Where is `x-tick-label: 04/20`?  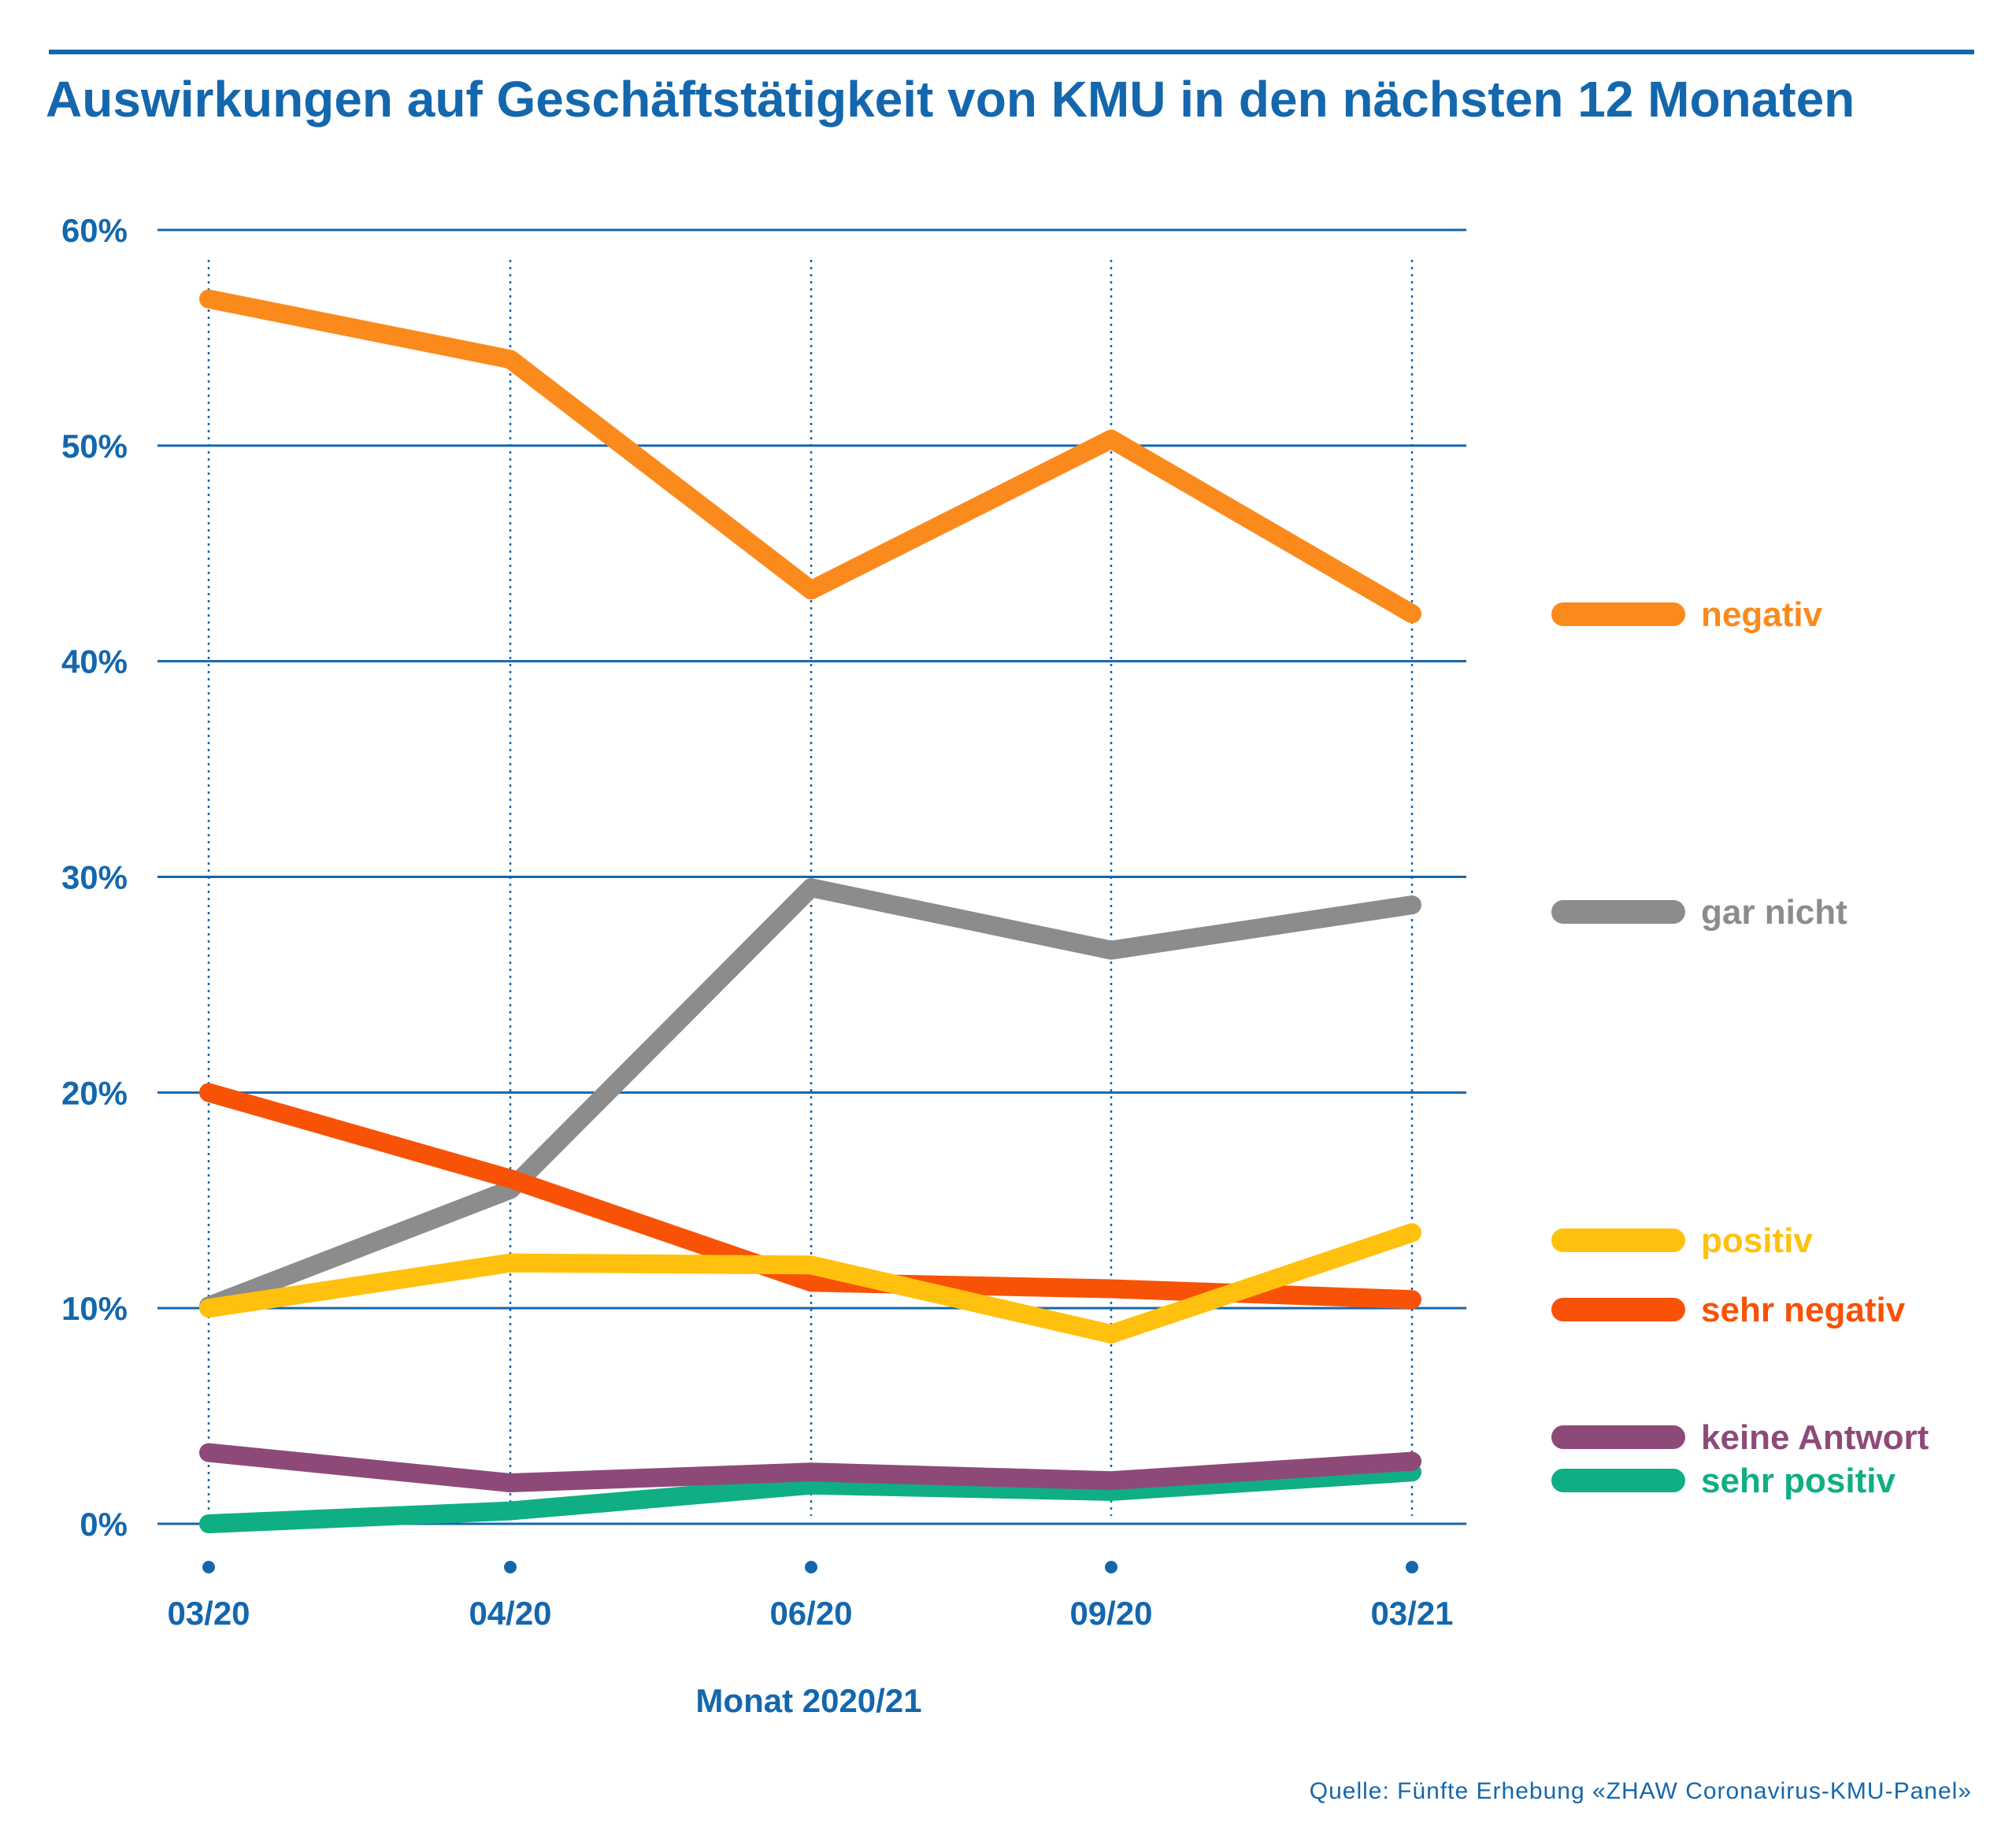
x-tick-label: 04/20 is located at coordinates (510, 1613).